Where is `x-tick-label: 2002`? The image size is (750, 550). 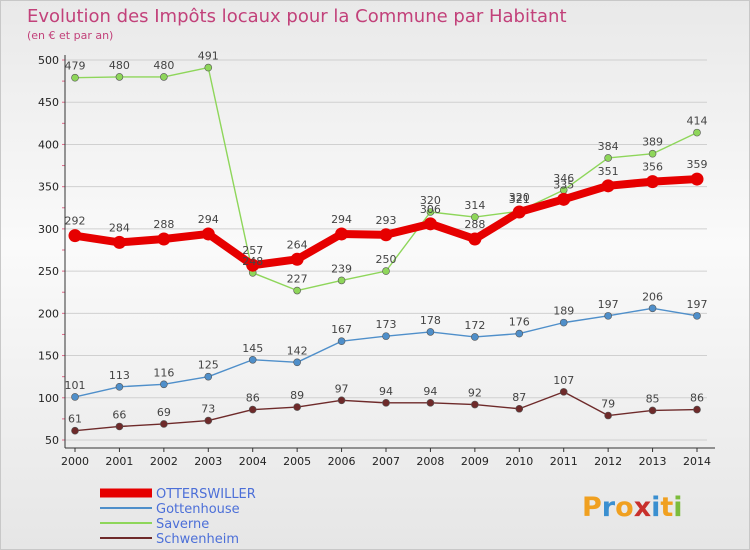
x-tick-label: 2002 is located at coordinates (164, 461).